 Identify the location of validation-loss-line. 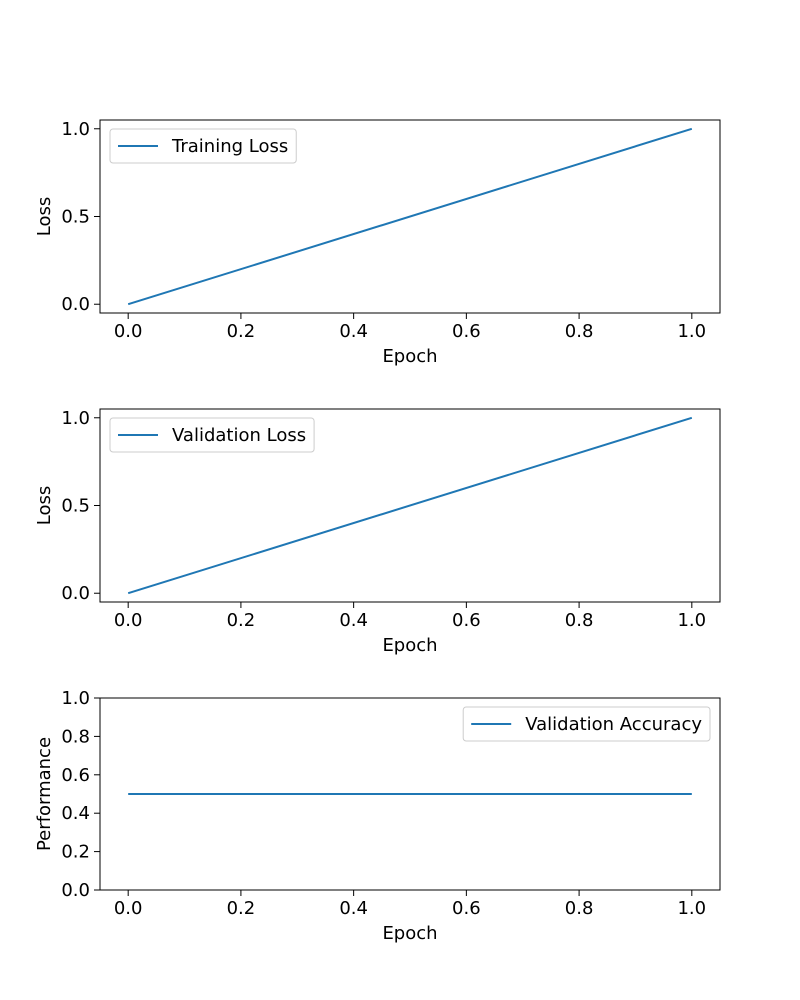
(410, 505).